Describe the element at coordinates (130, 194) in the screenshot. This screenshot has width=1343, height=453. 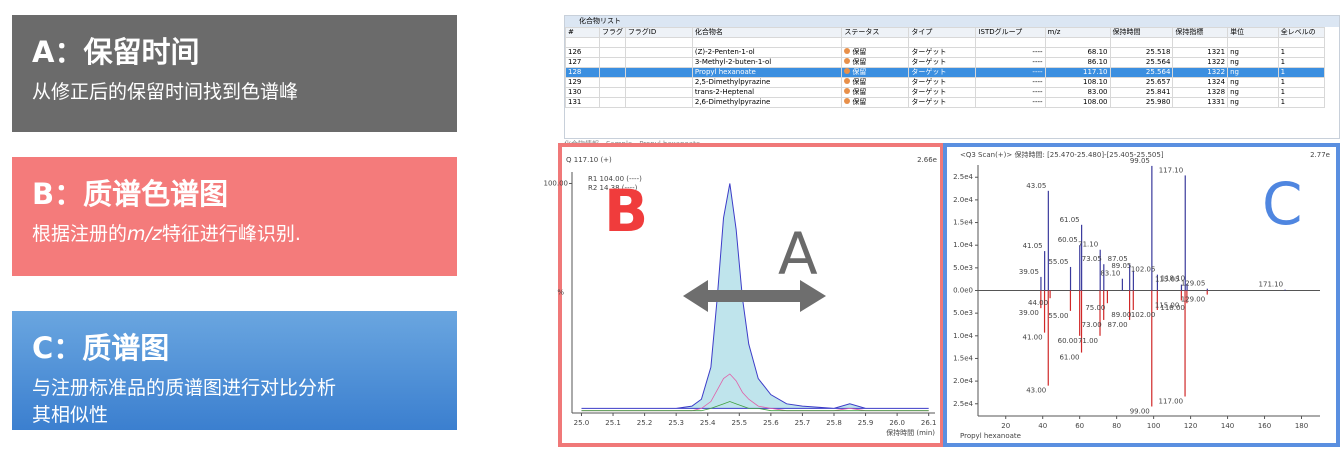
I see `panel-title: B：质谱色谱图` at that location.